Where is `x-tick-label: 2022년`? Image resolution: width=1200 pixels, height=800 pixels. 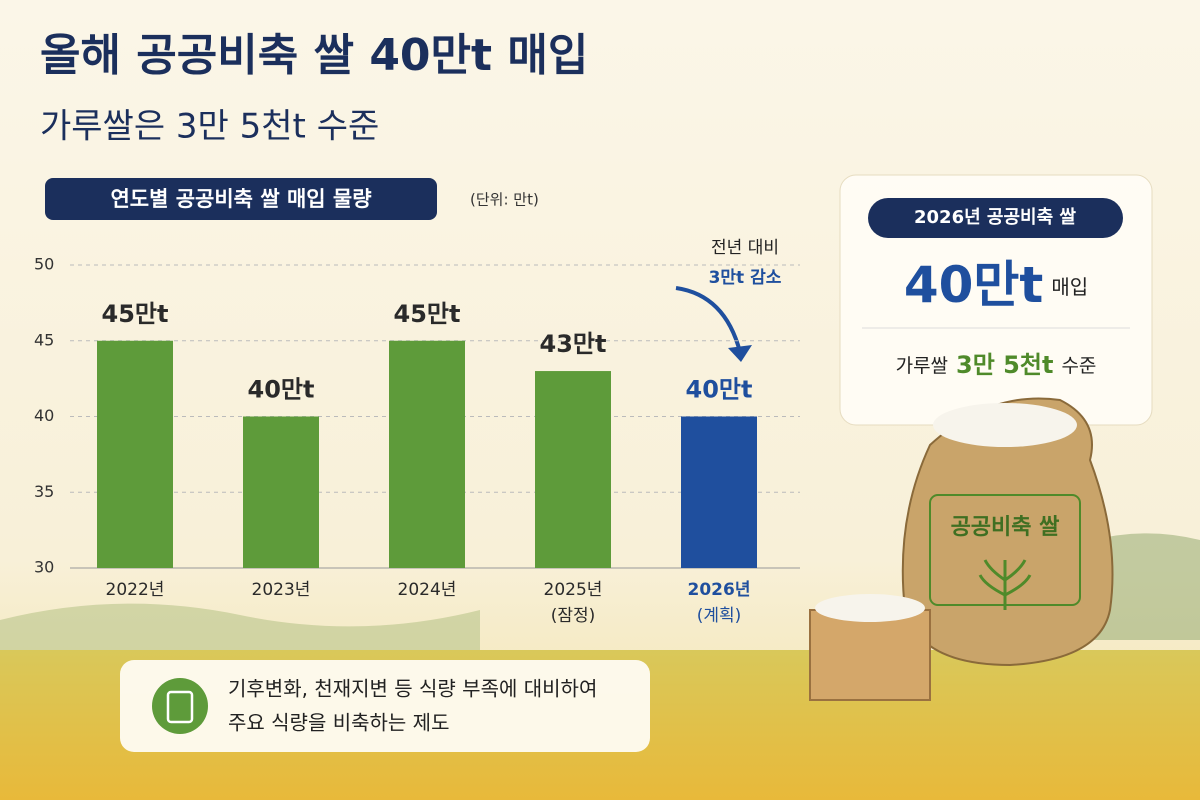
x-tick-label: 2022년 is located at coordinates (135, 590).